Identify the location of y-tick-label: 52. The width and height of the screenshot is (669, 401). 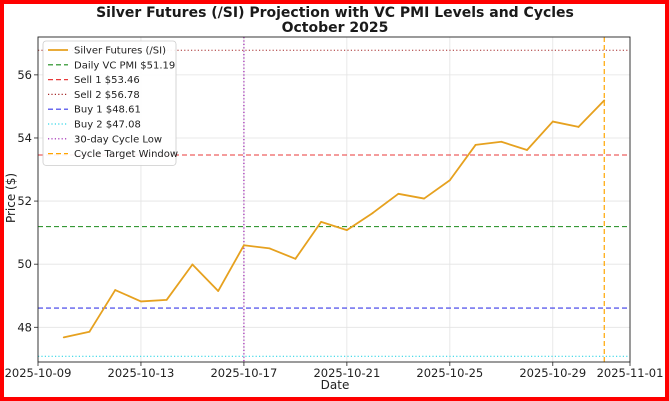
(24, 201).